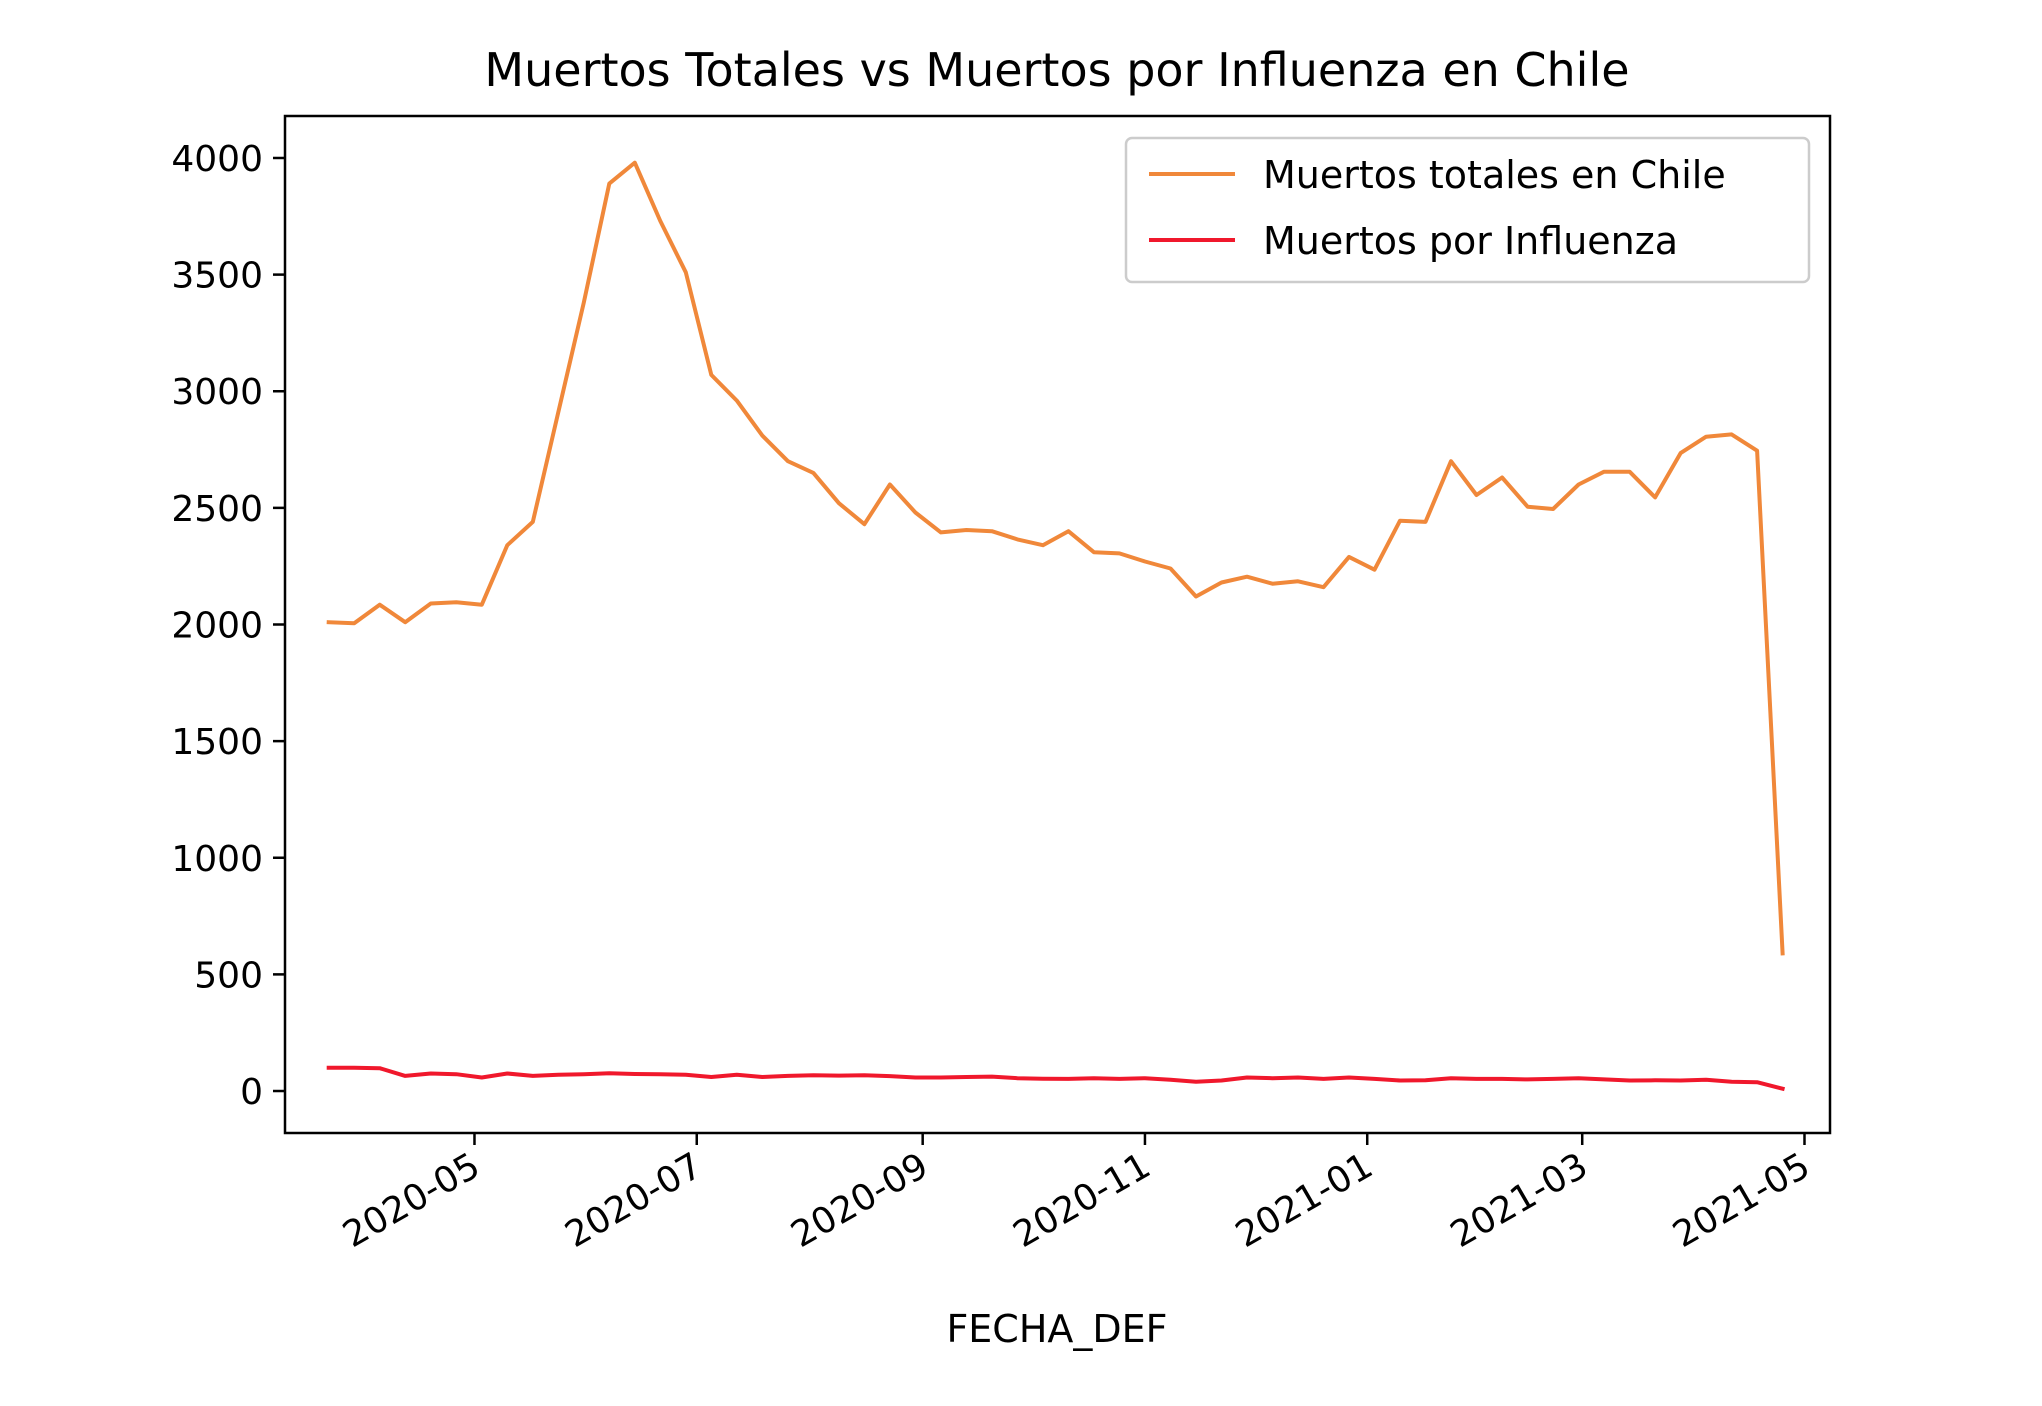  What do you see at coordinates (1494, 175) in the screenshot?
I see `legend-label-muertos-totales: Muertos totales en Chile` at bounding box center [1494, 175].